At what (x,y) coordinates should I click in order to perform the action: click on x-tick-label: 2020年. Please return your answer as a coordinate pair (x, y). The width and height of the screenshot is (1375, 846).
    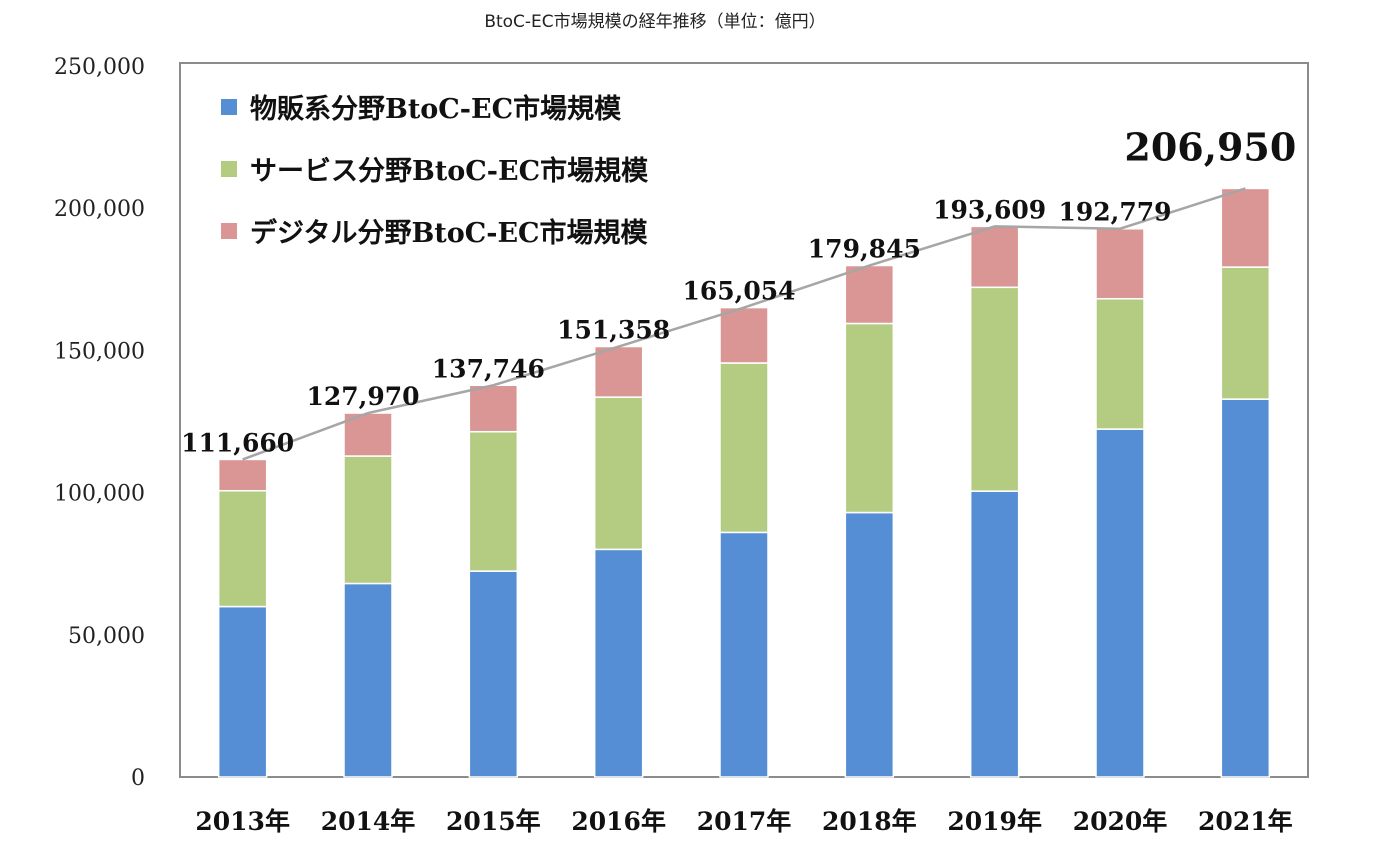
    Looking at the image, I should click on (1120, 821).